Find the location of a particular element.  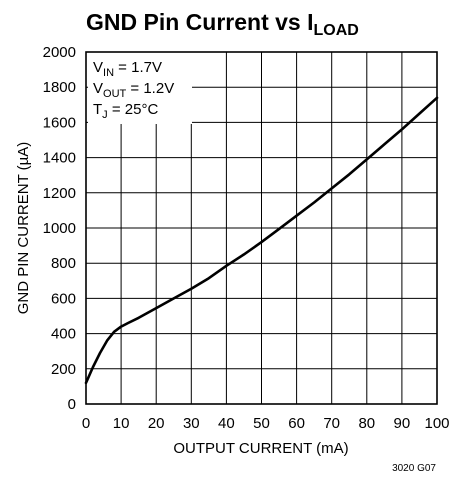

condition-subscript: J is located at coordinates (105, 115).